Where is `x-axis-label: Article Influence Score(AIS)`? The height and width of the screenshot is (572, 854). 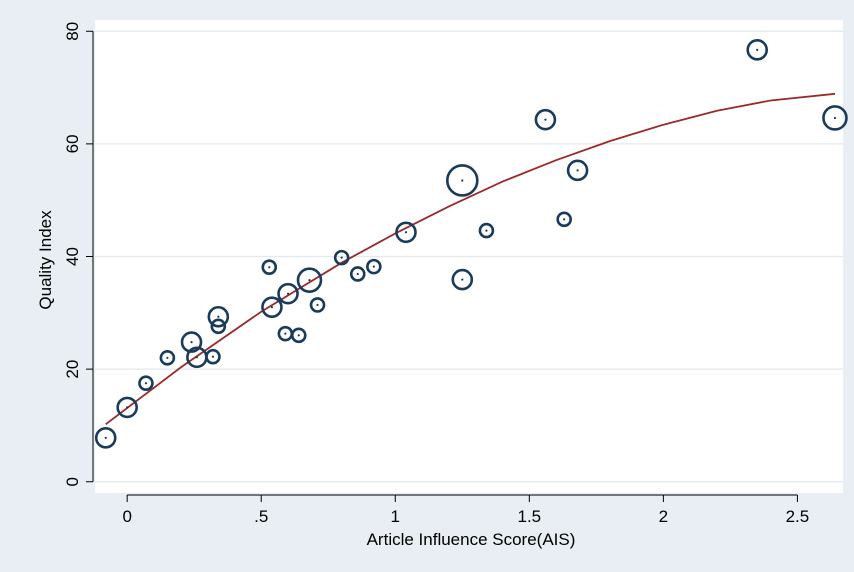
x-axis-label: Article Influence Score(AIS) is located at coordinates (471, 539).